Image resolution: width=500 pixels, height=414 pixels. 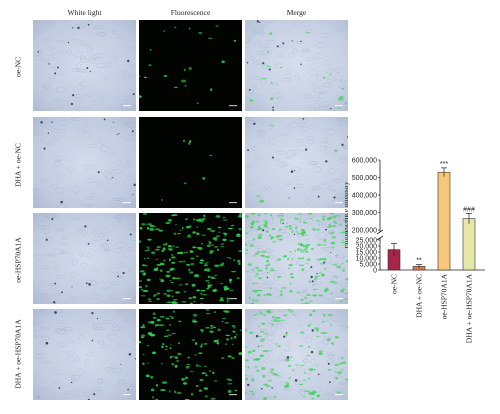 What do you see at coordinates (364, 160) in the screenshot?
I see `y-tick-label: 600,000` at bounding box center [364, 160].